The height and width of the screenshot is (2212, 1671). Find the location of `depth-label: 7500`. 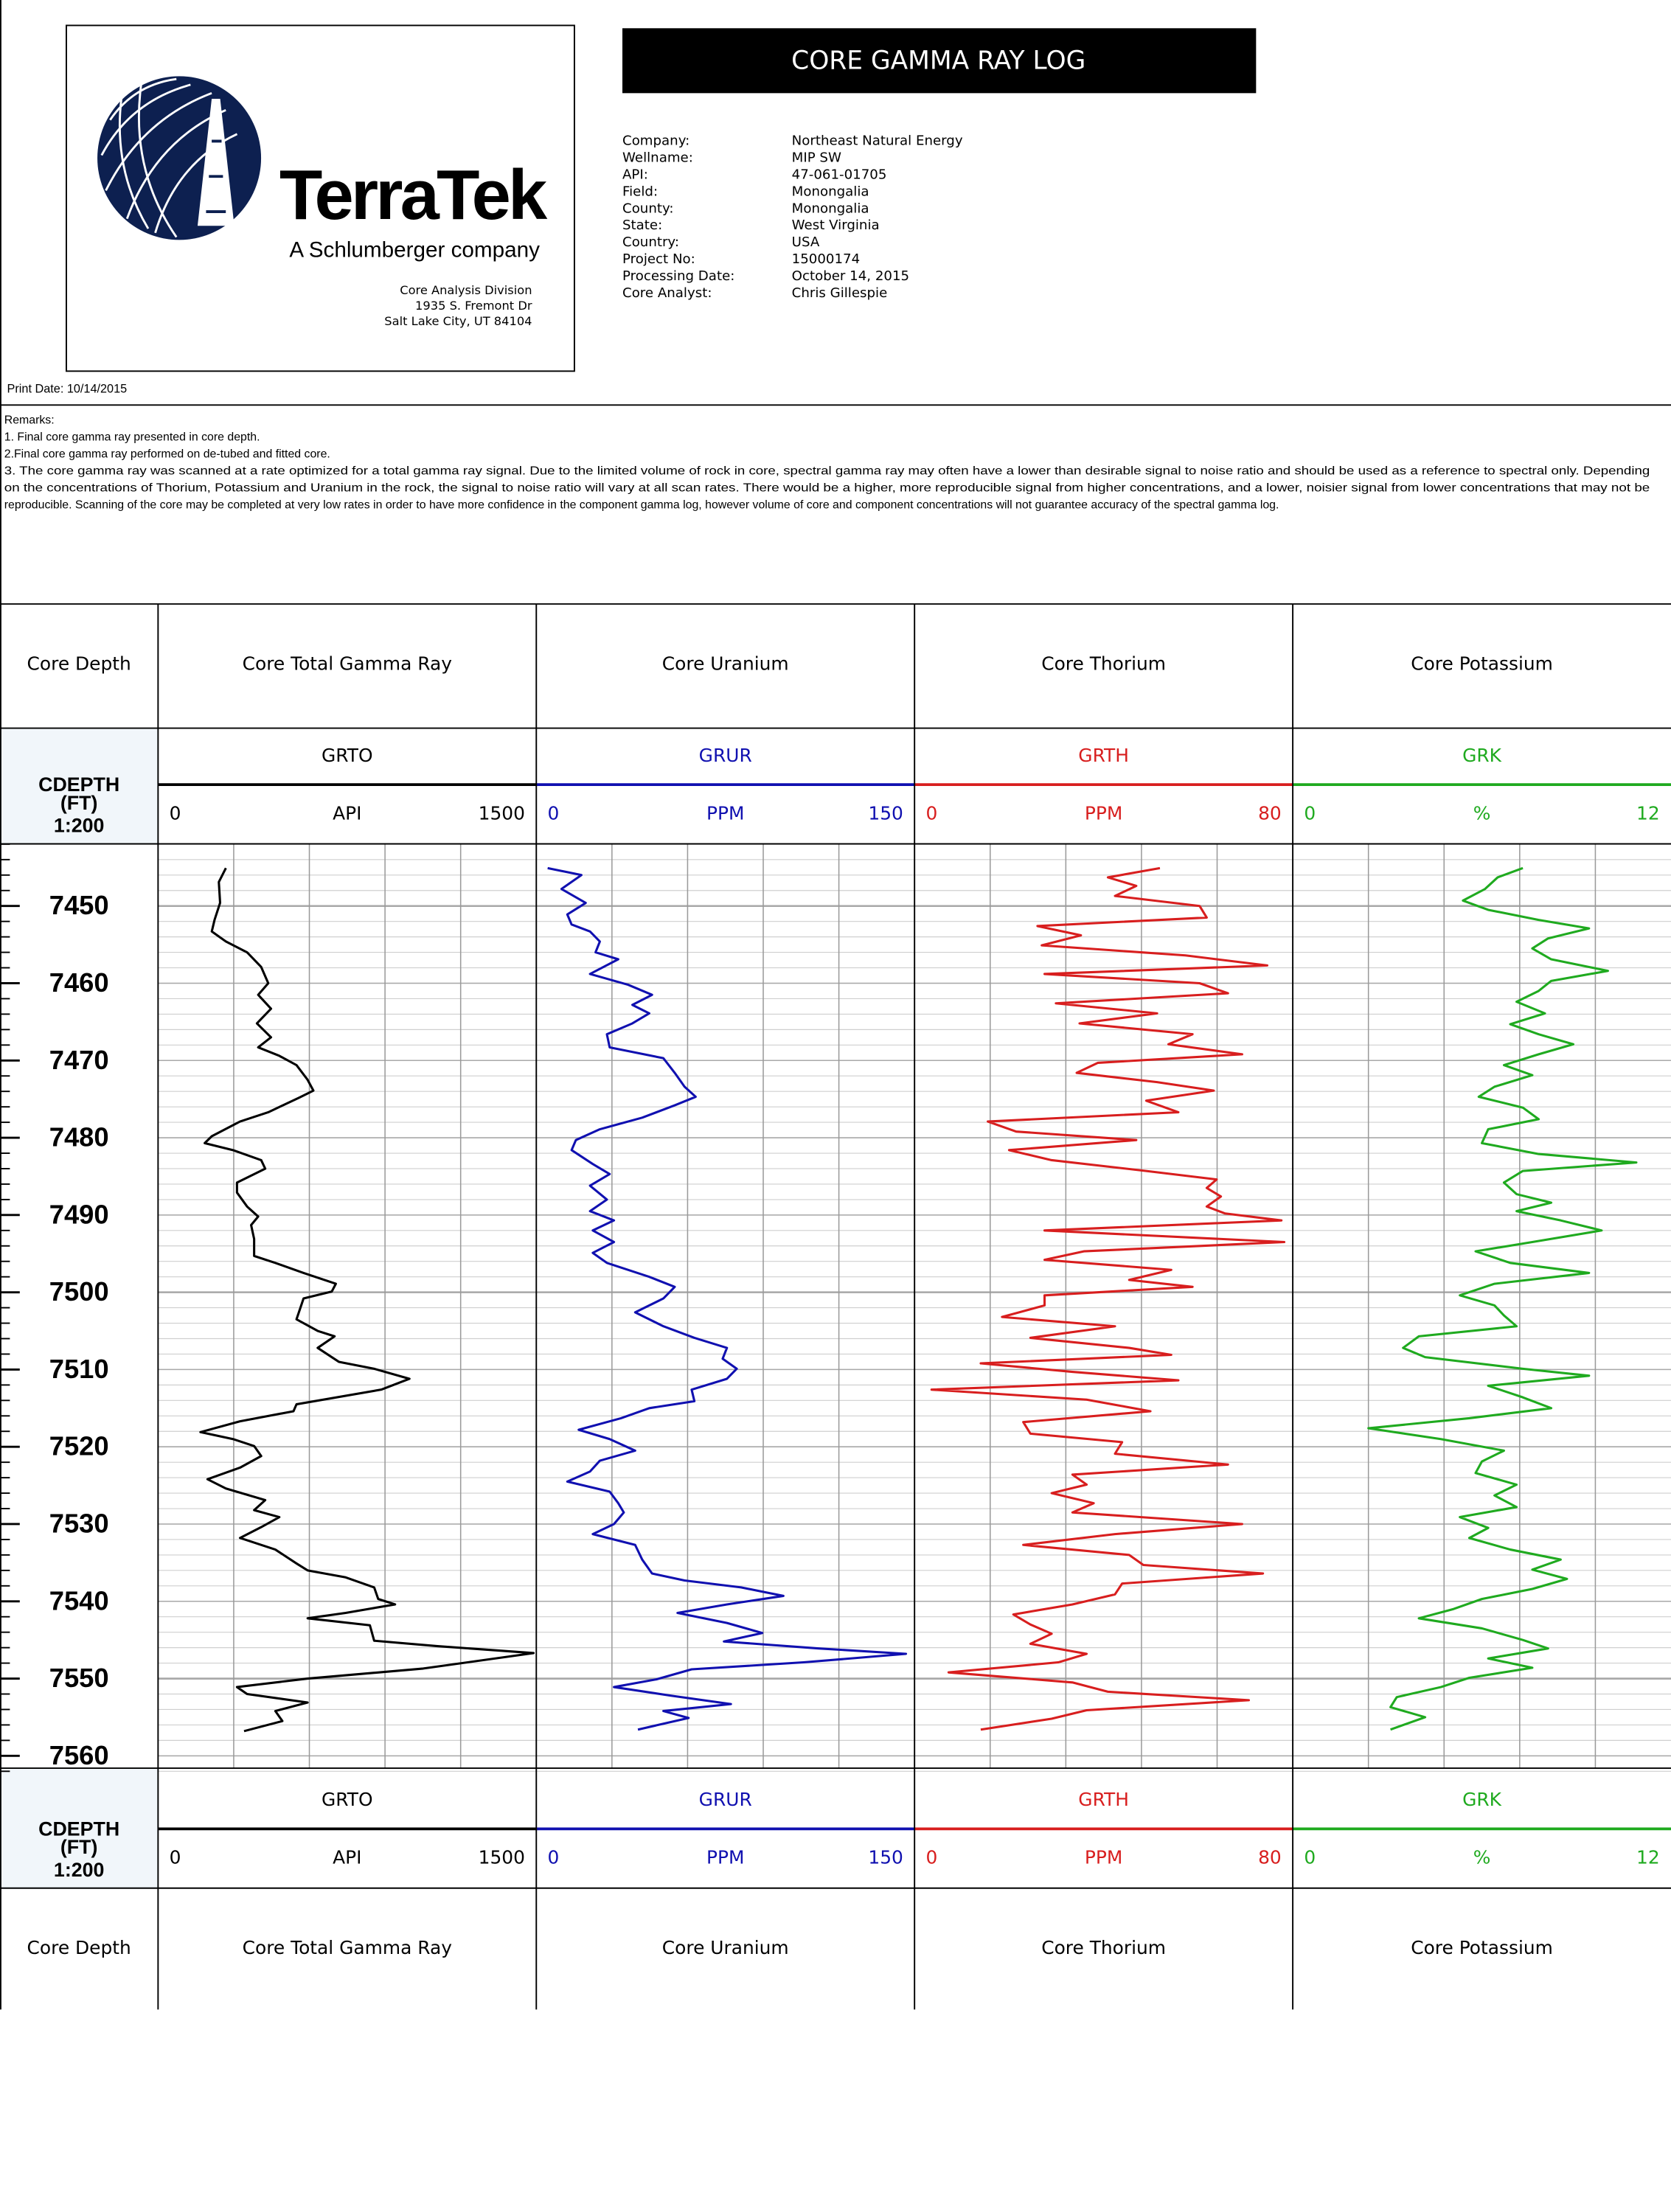

depth-label: 7500 is located at coordinates (79, 1291).